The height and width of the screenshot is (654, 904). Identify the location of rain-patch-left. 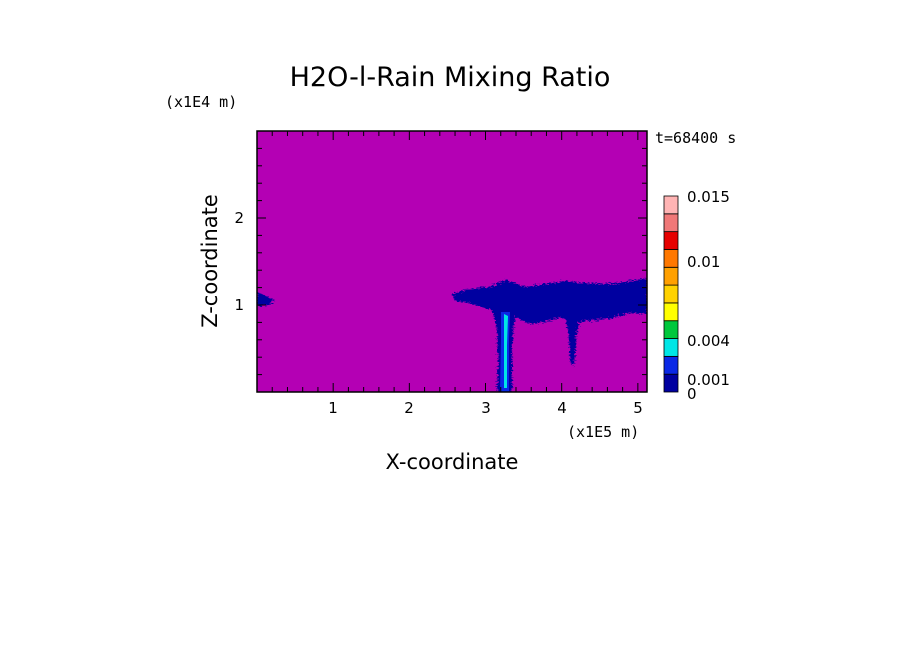
(266, 299).